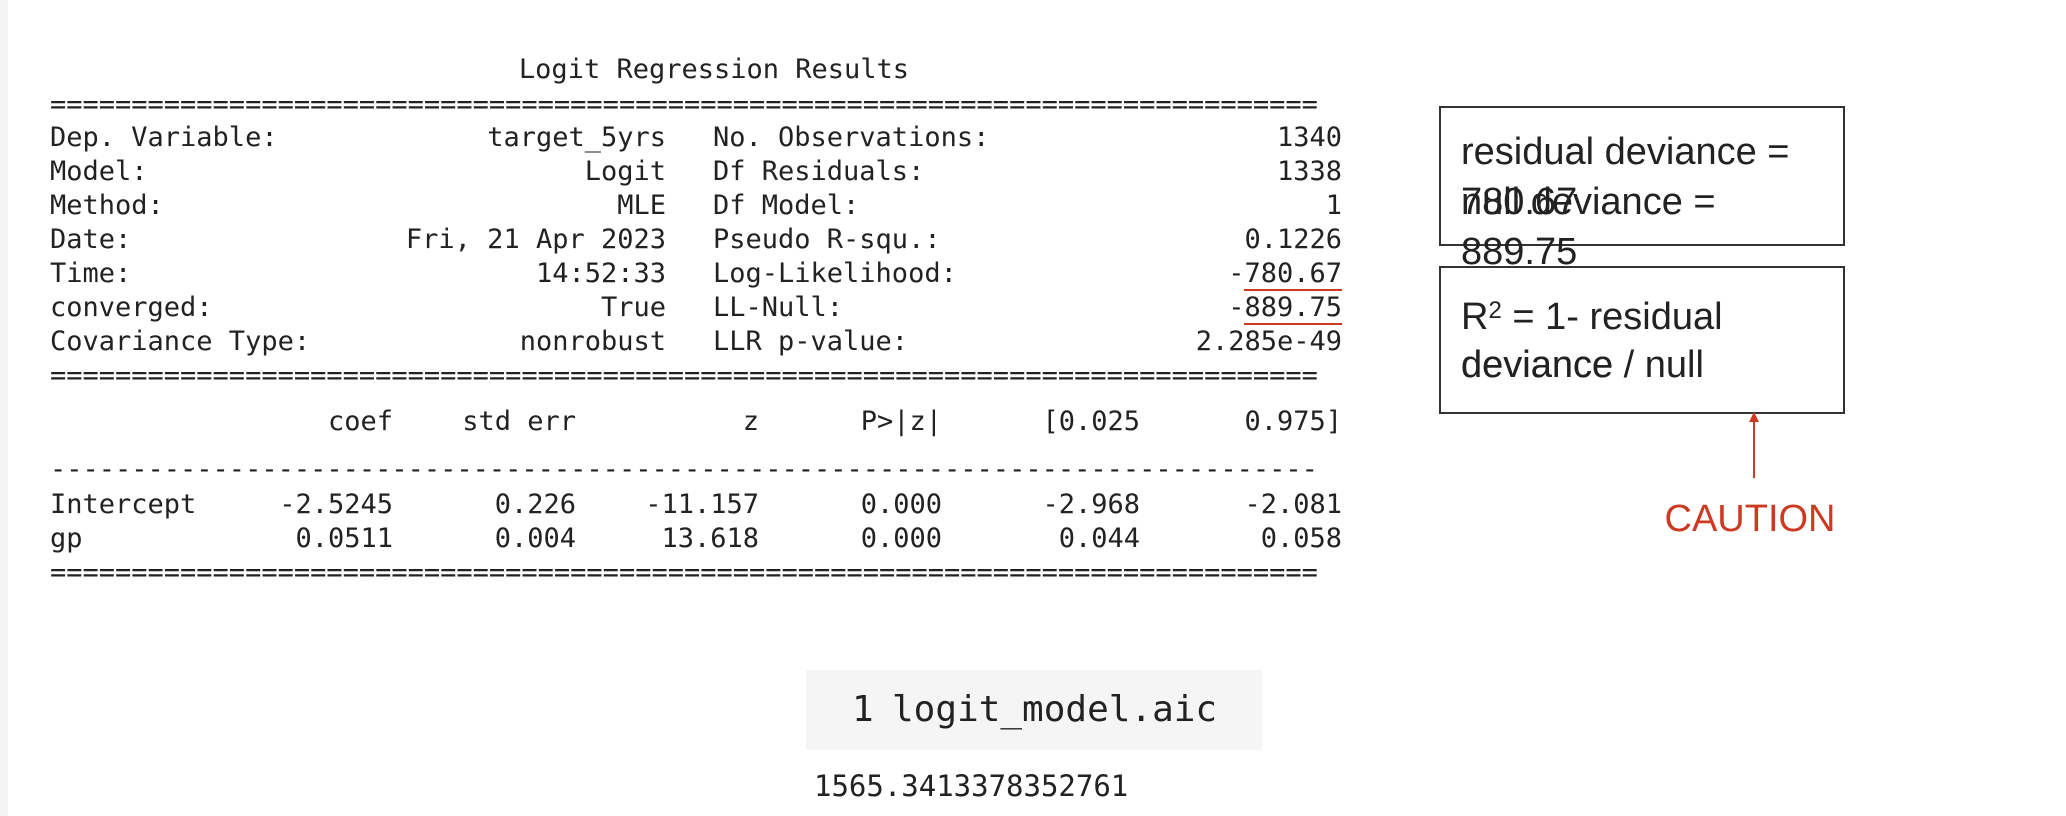 Image resolution: width=2066 pixels, height=816 pixels. I want to click on log-likelihood-value: -780.67, so click(1285, 274).